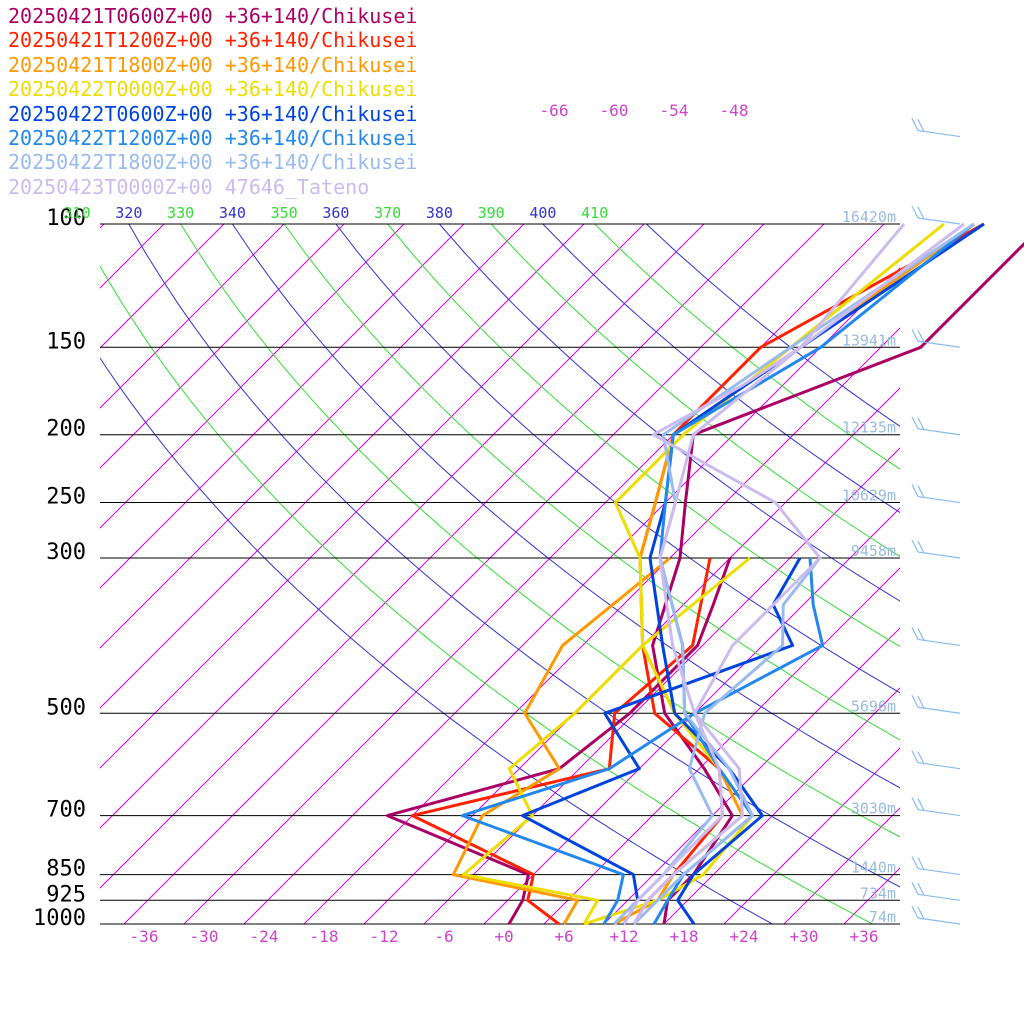 The width and height of the screenshot is (1024, 1024). Describe the element at coordinates (213, 16) in the screenshot. I see `legend-entry: 20250421T0600Z+00 +36+140/Chikusei` at that location.